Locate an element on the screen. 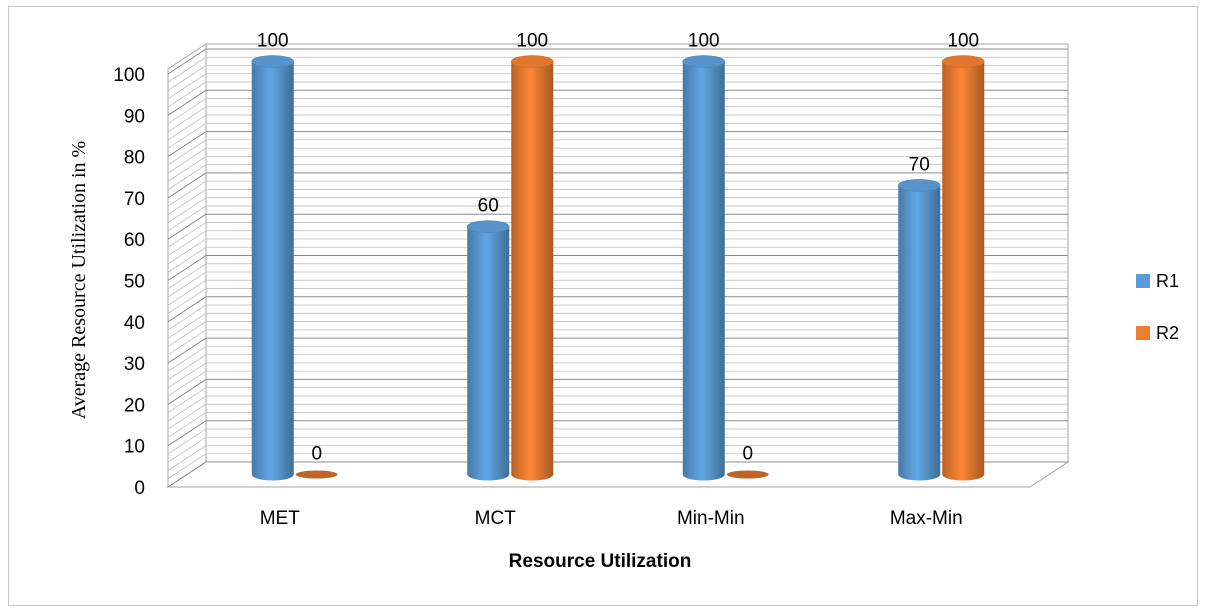 The height and width of the screenshot is (610, 1207). y-axis-ticks: 0 10 20 30 40 50 60 70 80 90 100 is located at coordinates (129, 282).